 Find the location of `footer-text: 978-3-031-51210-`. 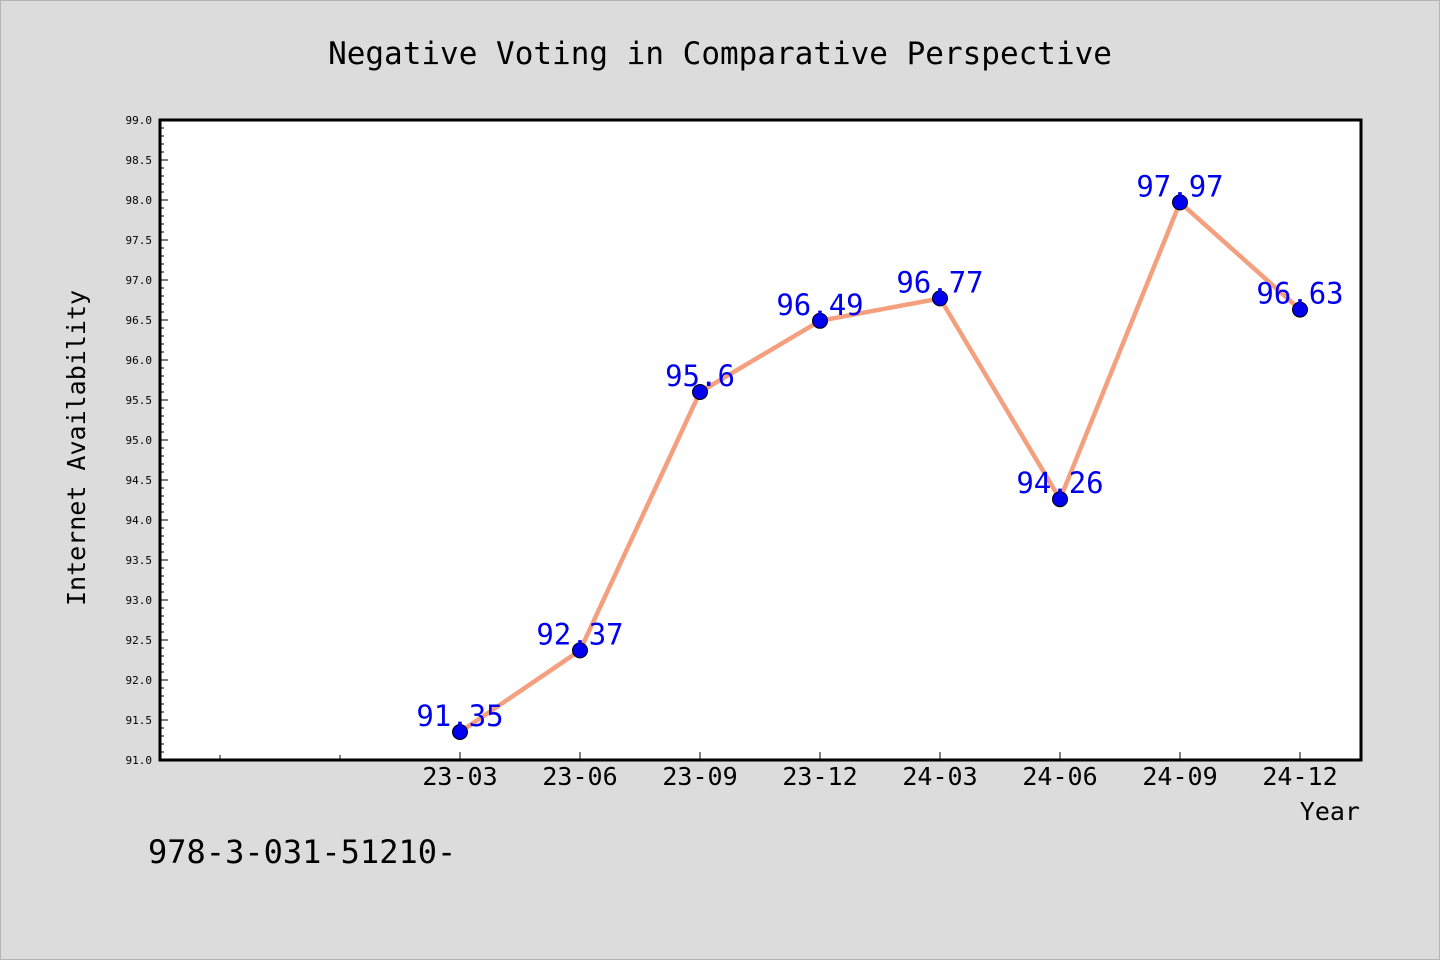

footer-text: 978-3-031-51210- is located at coordinates (302, 852).